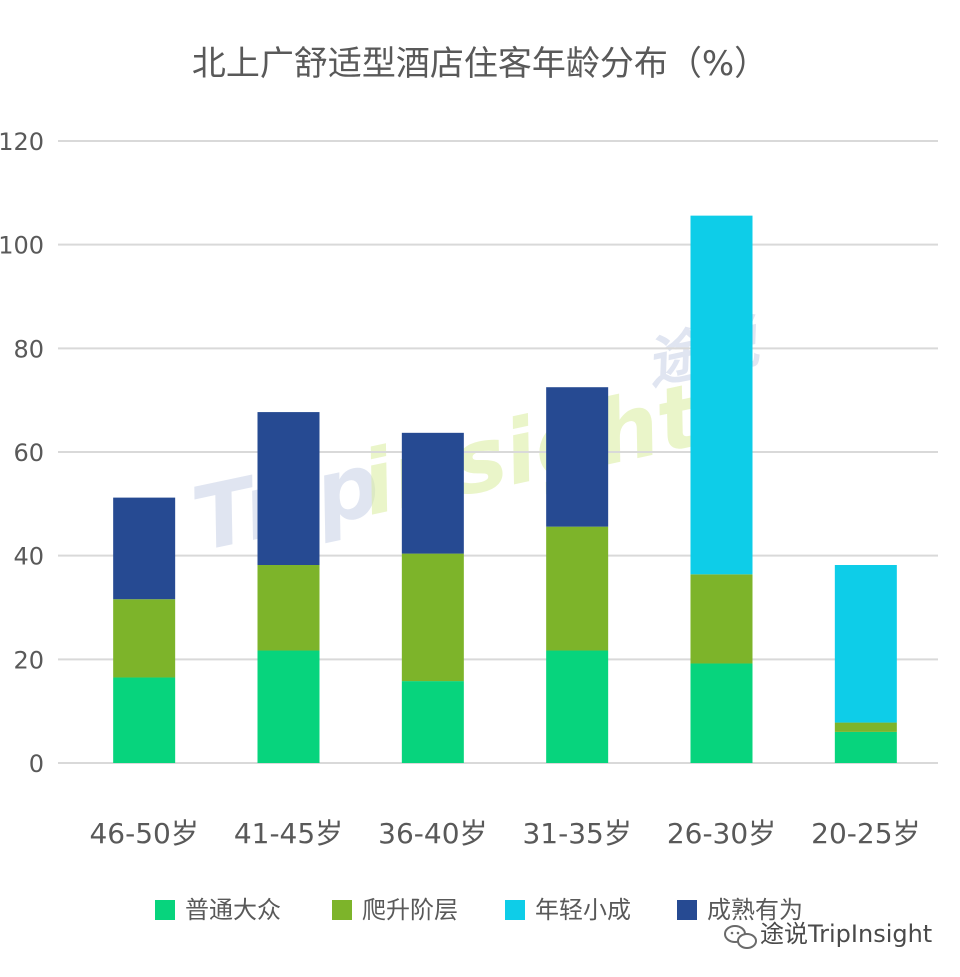 This screenshot has height=977, width=960. Describe the element at coordinates (846, 934) in the screenshot. I see `corner-watermark-text: 途说TripInsight` at that location.